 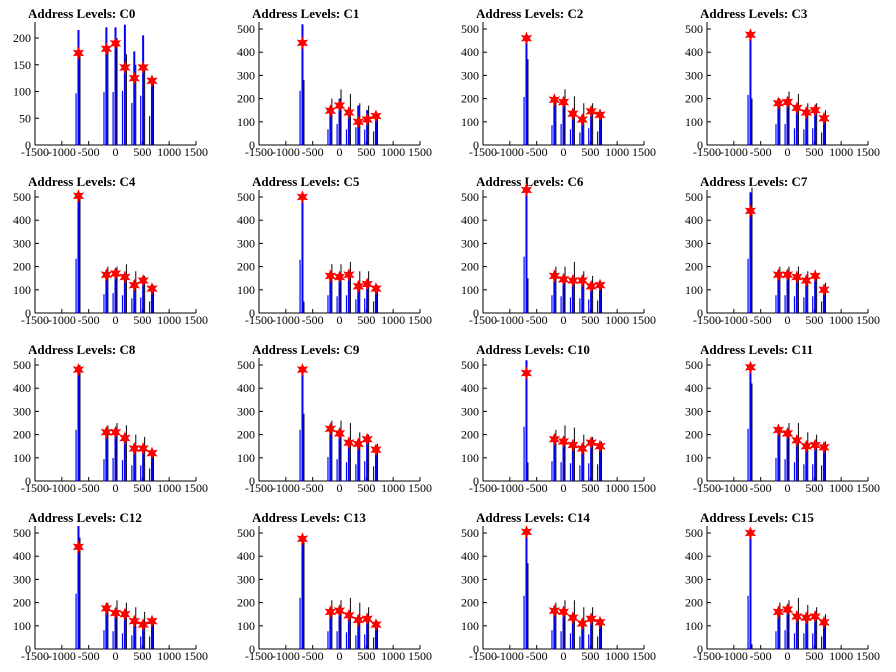 I want to click on chart-title: Address Levels: C13, so click(x=309, y=517).